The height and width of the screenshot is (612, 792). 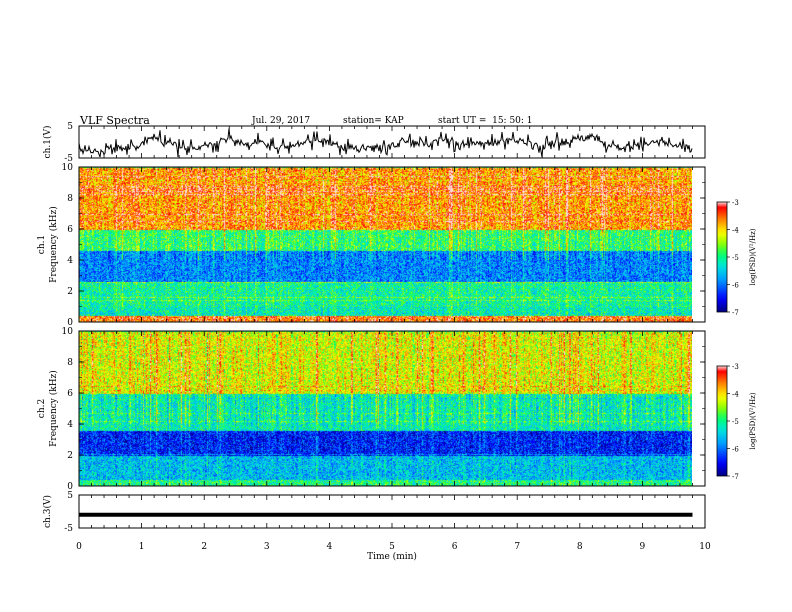 What do you see at coordinates (392, 556) in the screenshot?
I see `x-axis-title: Time (min)` at bounding box center [392, 556].